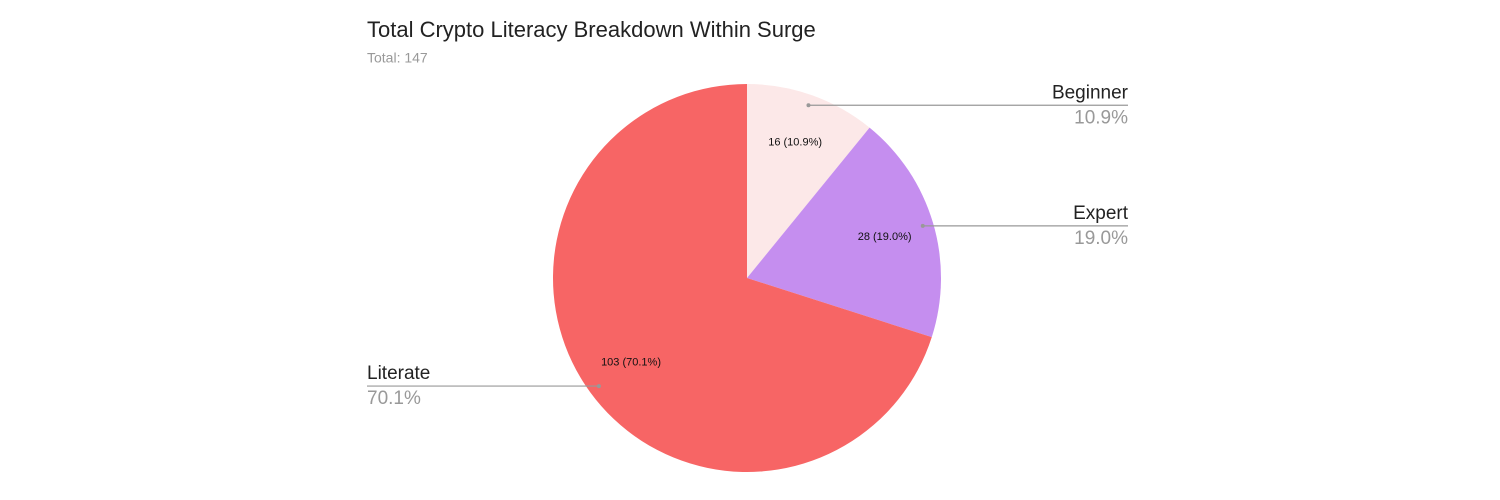 This screenshot has width=1500, height=500. I want to click on legend-percent: 19.0%, so click(1101, 238).